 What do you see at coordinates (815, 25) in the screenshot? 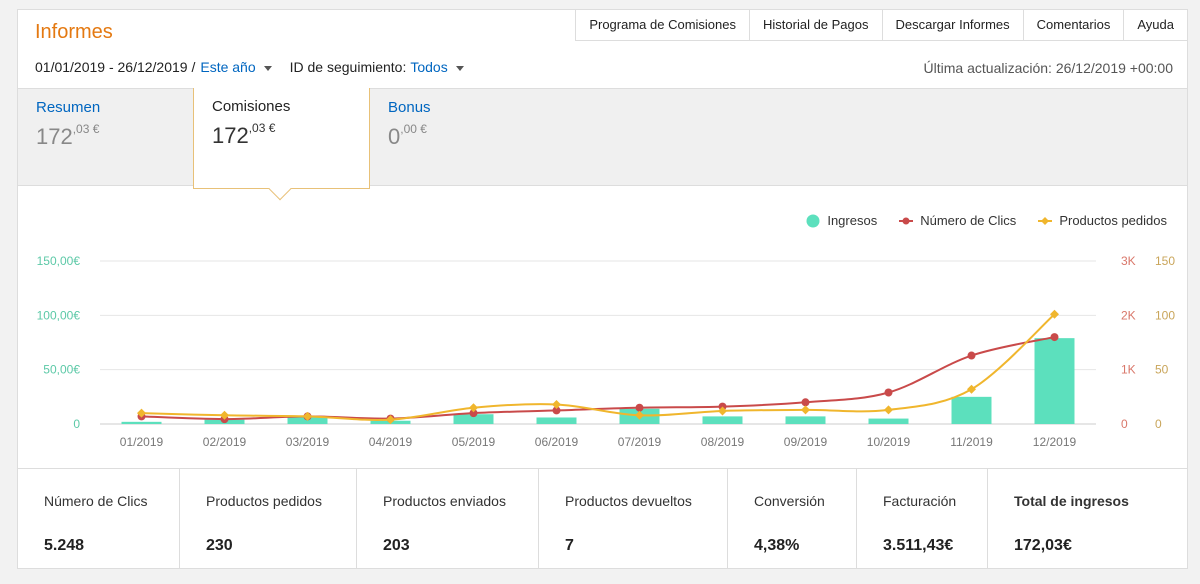
I see `nav-payment-history: Historial de Pagos` at bounding box center [815, 25].